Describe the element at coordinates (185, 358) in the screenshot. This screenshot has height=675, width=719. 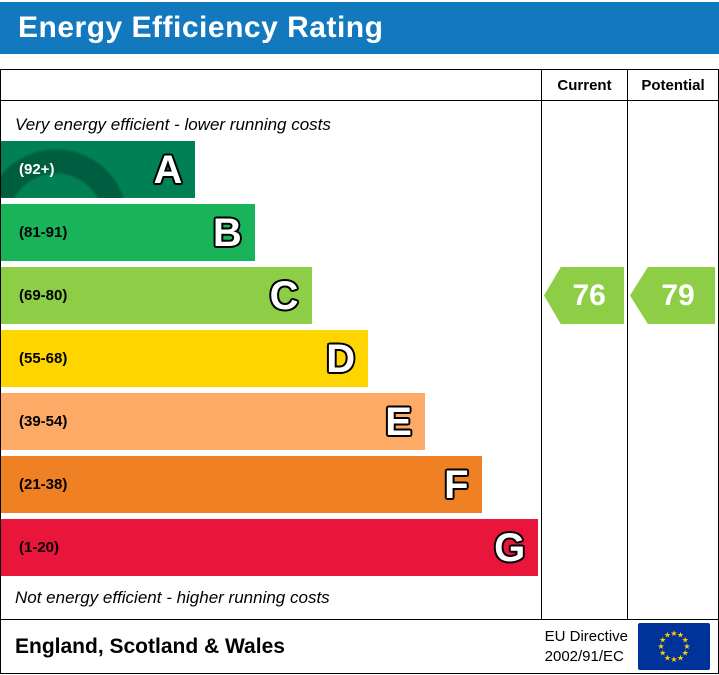
I see `band-bar: (55-68) D` at that location.